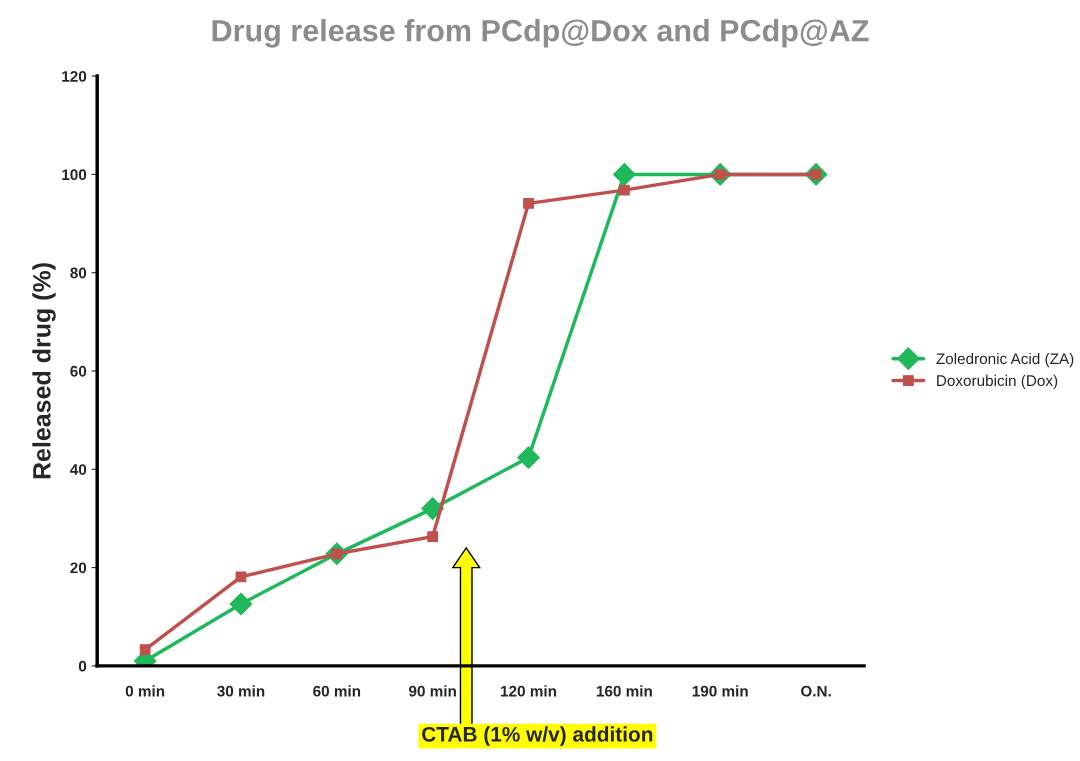 This screenshot has height=761, width=1080. I want to click on x-tick-label: 120 min, so click(529, 691).